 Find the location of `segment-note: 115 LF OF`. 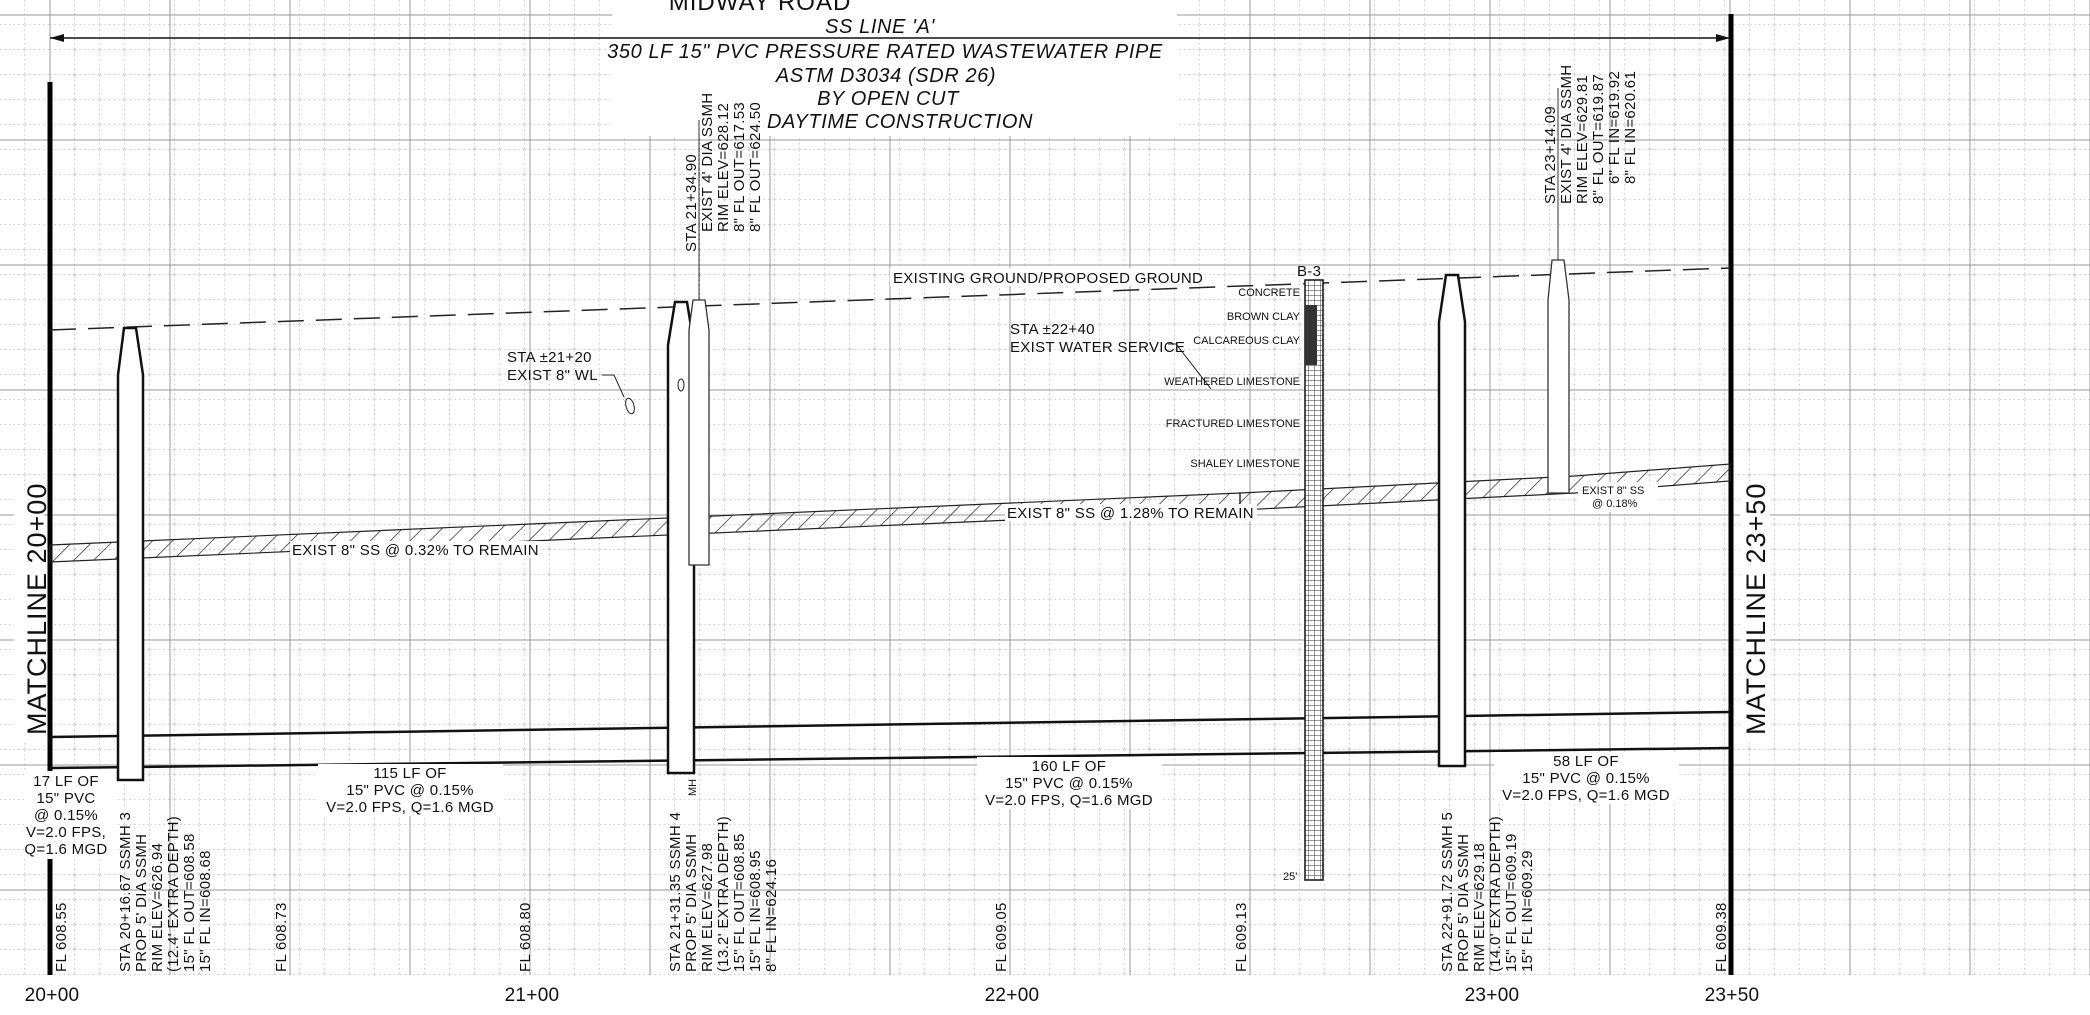

segment-note: 115 LF OF is located at coordinates (409, 773).